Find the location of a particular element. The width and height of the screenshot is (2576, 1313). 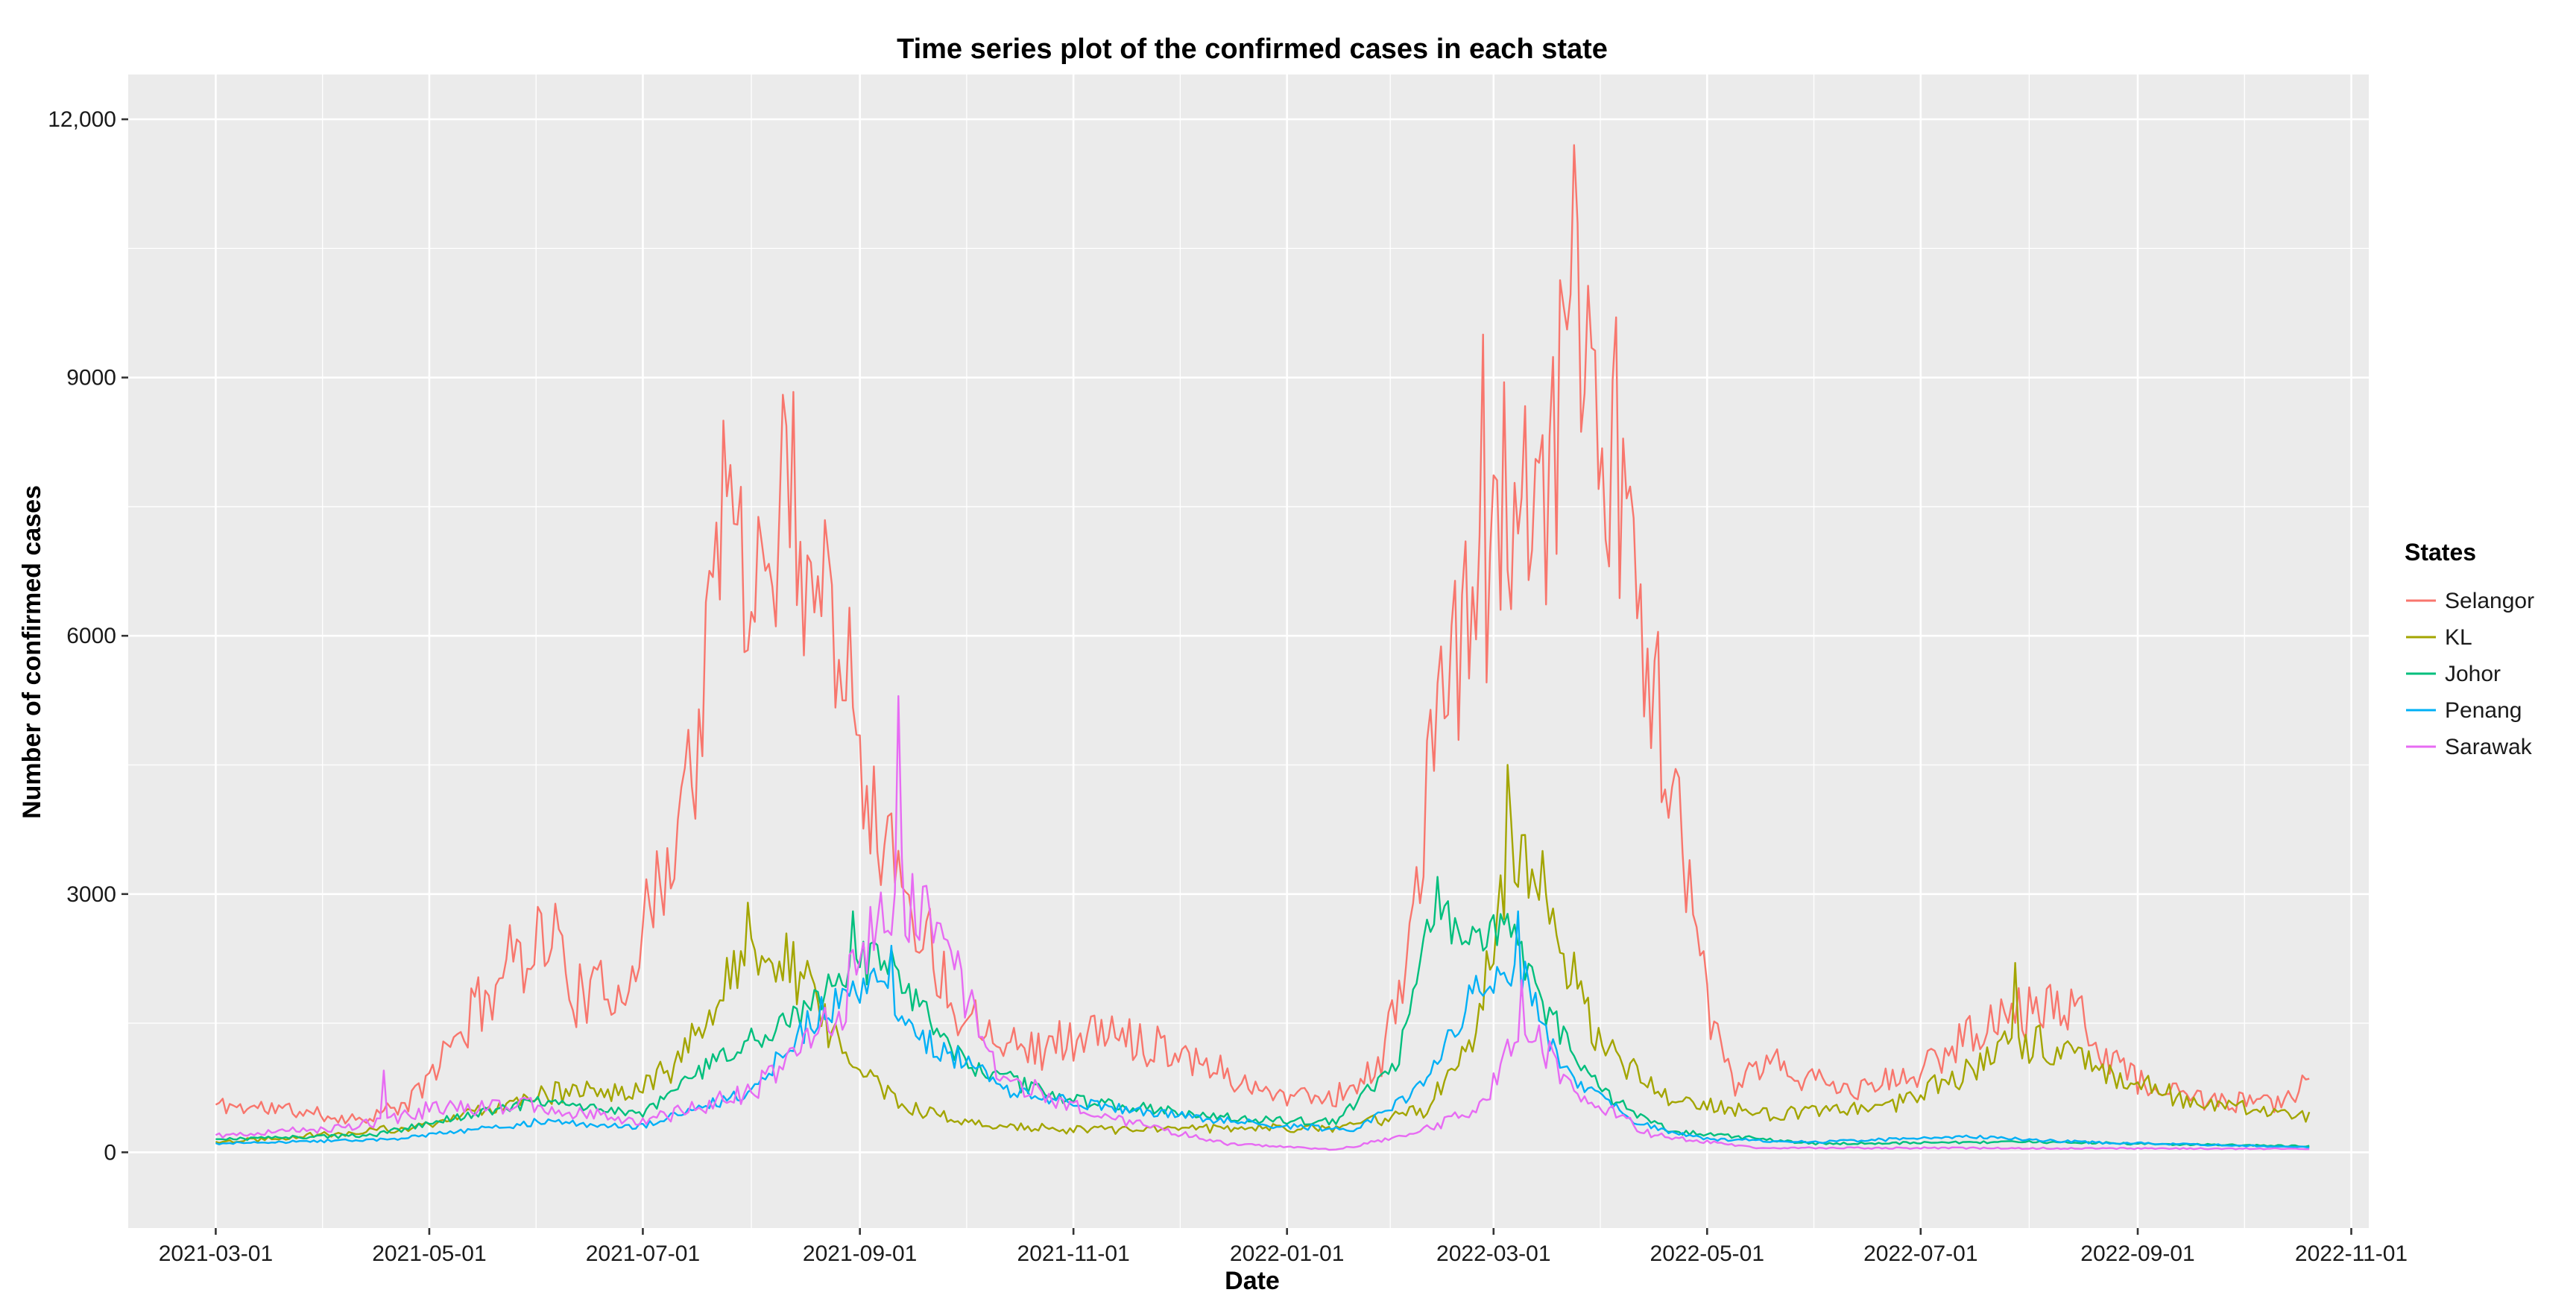

x-tick-label: 2021-07-01 is located at coordinates (643, 1253).